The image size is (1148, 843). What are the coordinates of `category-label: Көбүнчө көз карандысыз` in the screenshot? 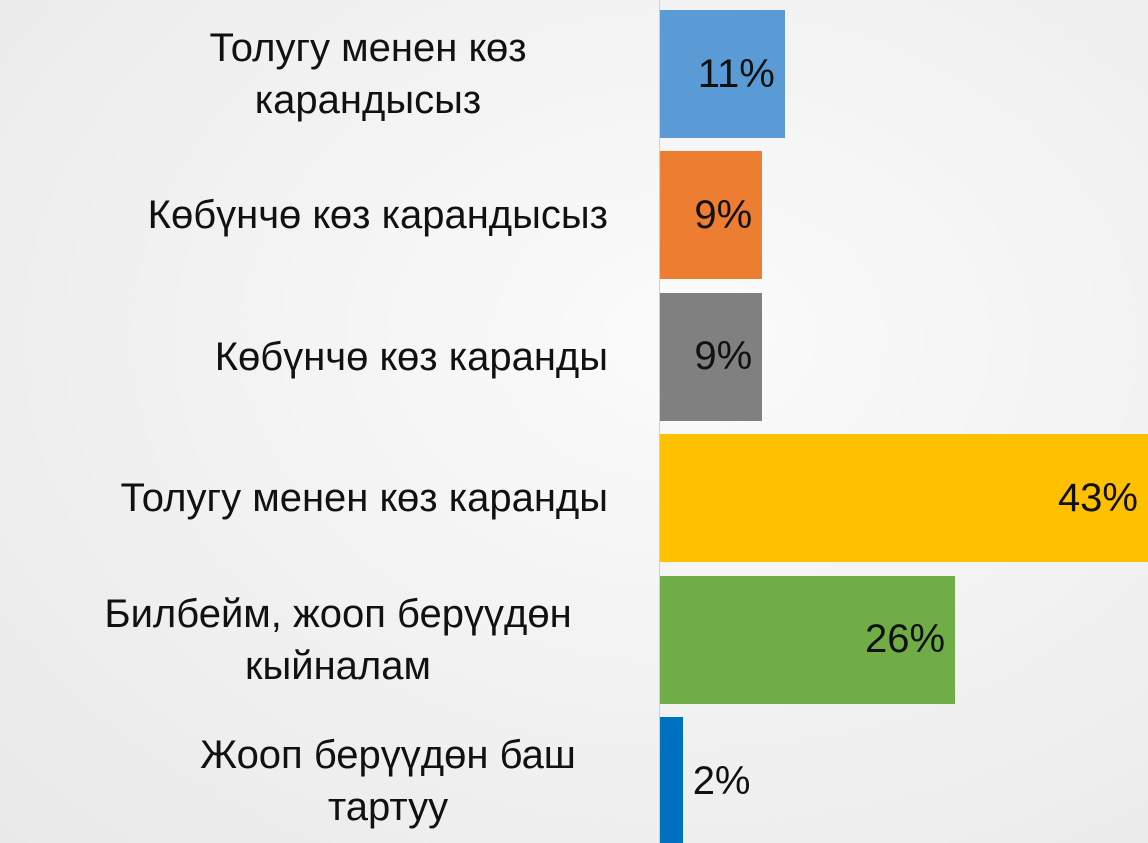 It's located at (378, 215).